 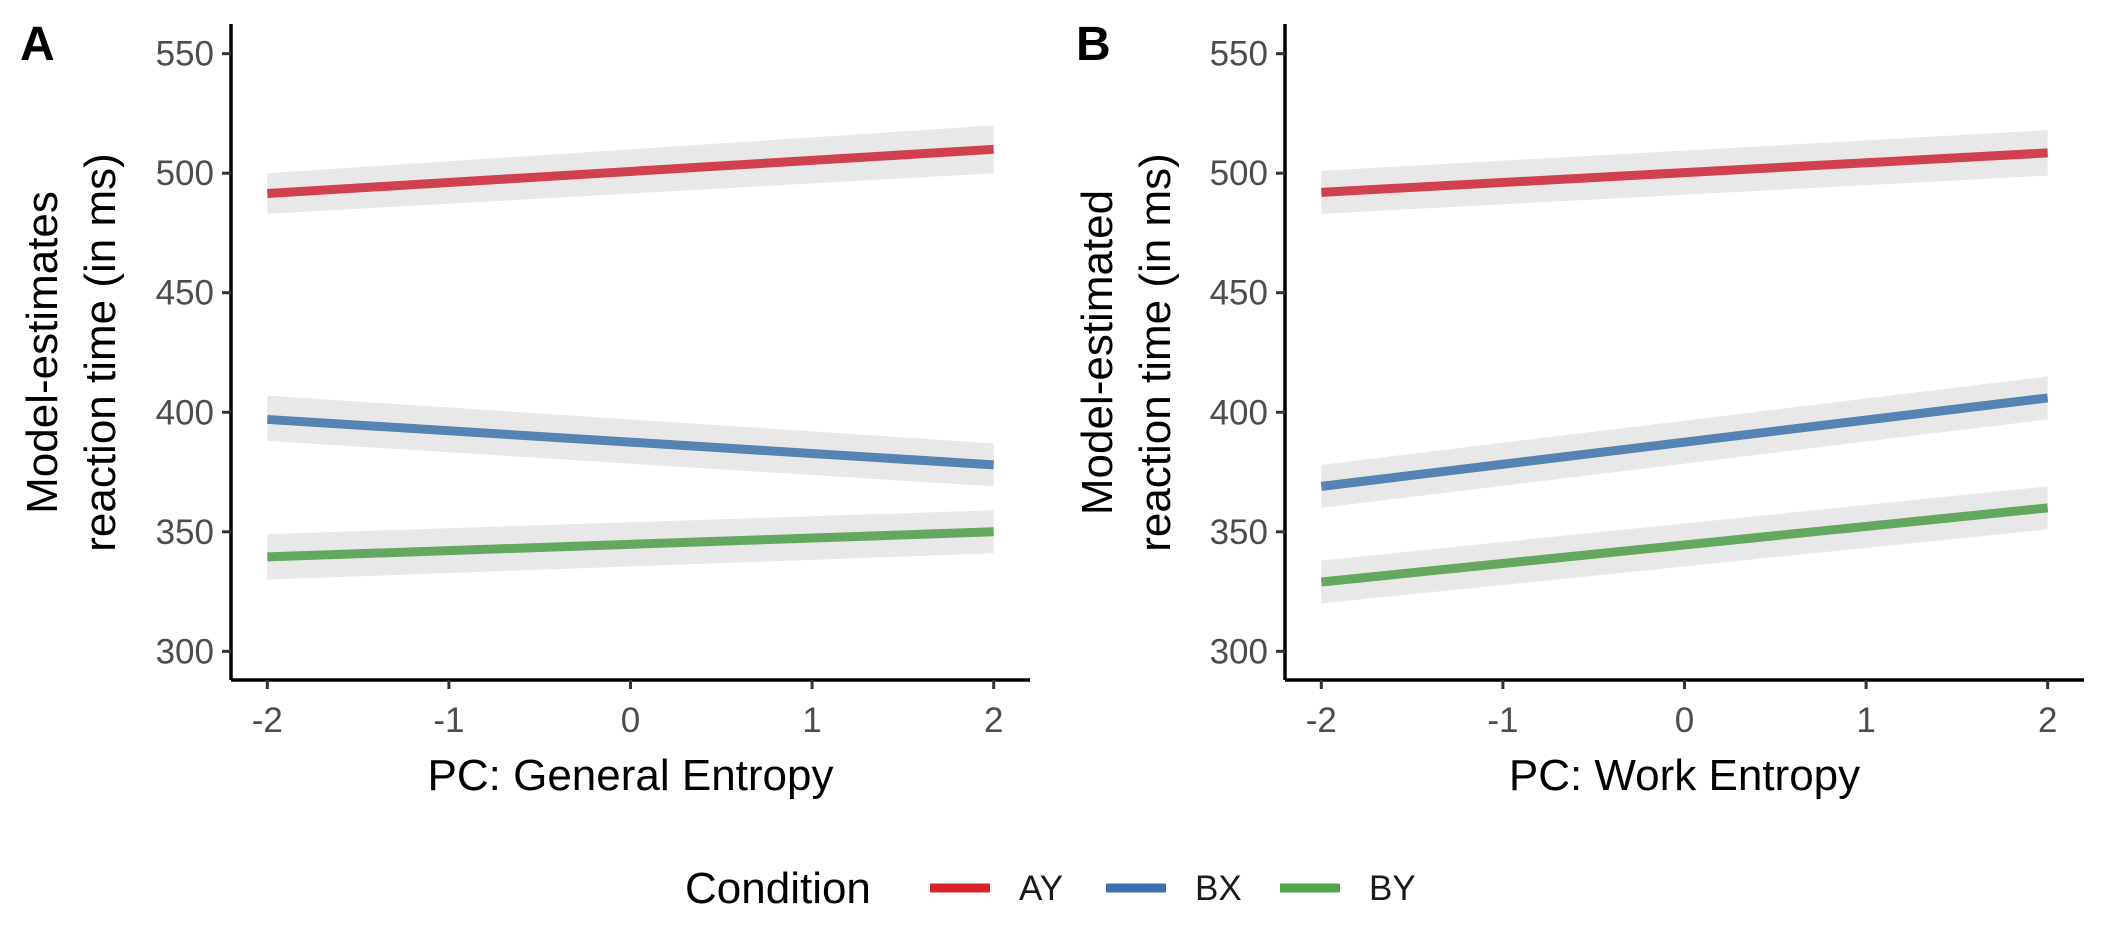 I want to click on legend-label-ay: AY, so click(x=1041, y=888).